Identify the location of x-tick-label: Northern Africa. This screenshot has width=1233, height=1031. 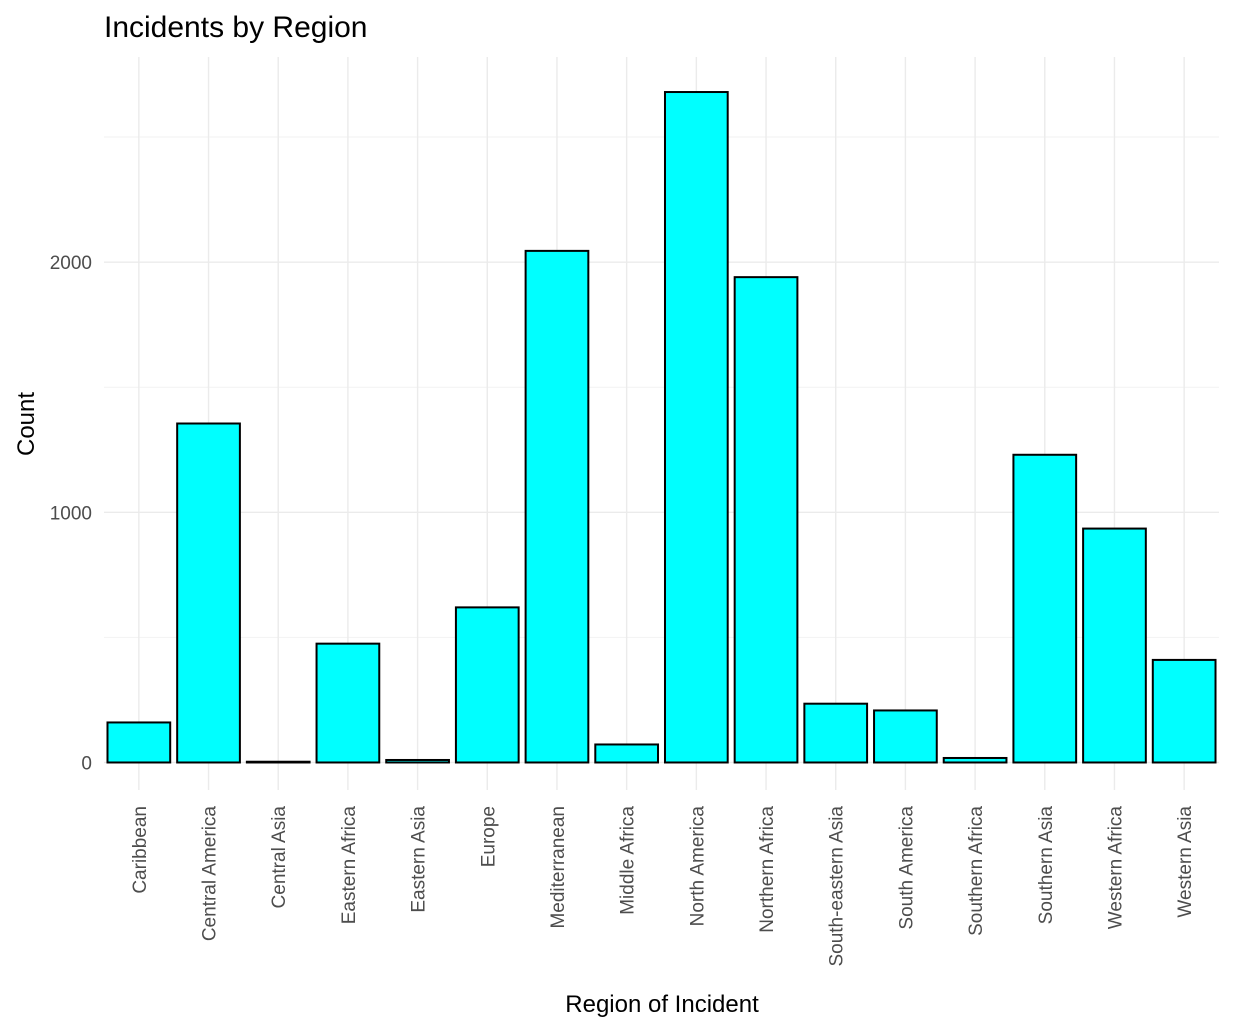
(767, 869).